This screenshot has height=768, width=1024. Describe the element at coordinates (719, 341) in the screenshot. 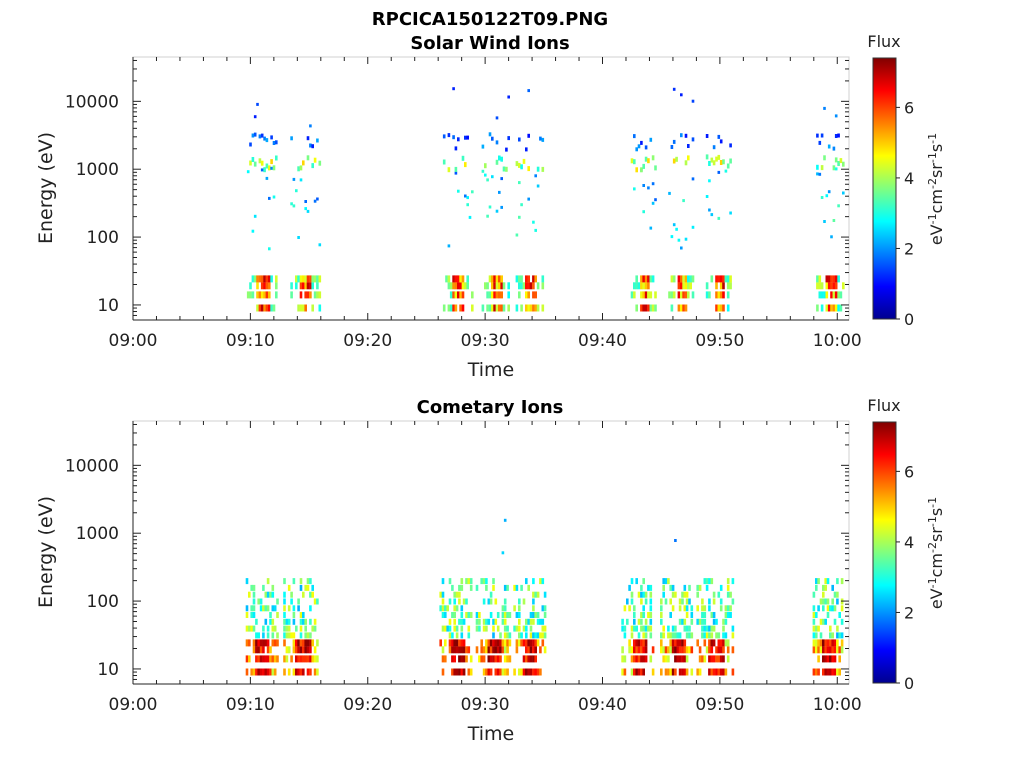

I see `x-tick-label: 09:50` at that location.